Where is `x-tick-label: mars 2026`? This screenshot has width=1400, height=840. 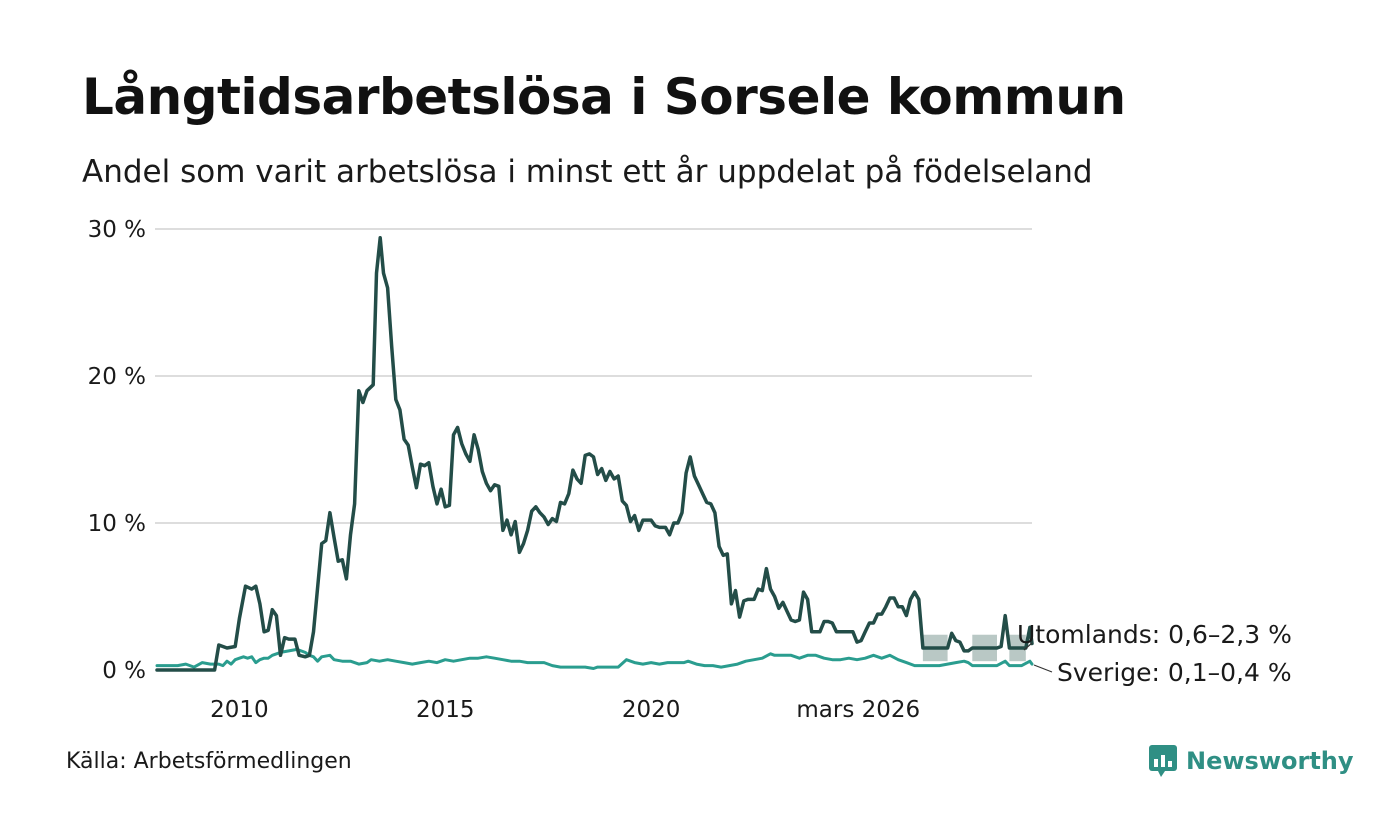
x-tick-label: mars 2026 is located at coordinates (858, 710).